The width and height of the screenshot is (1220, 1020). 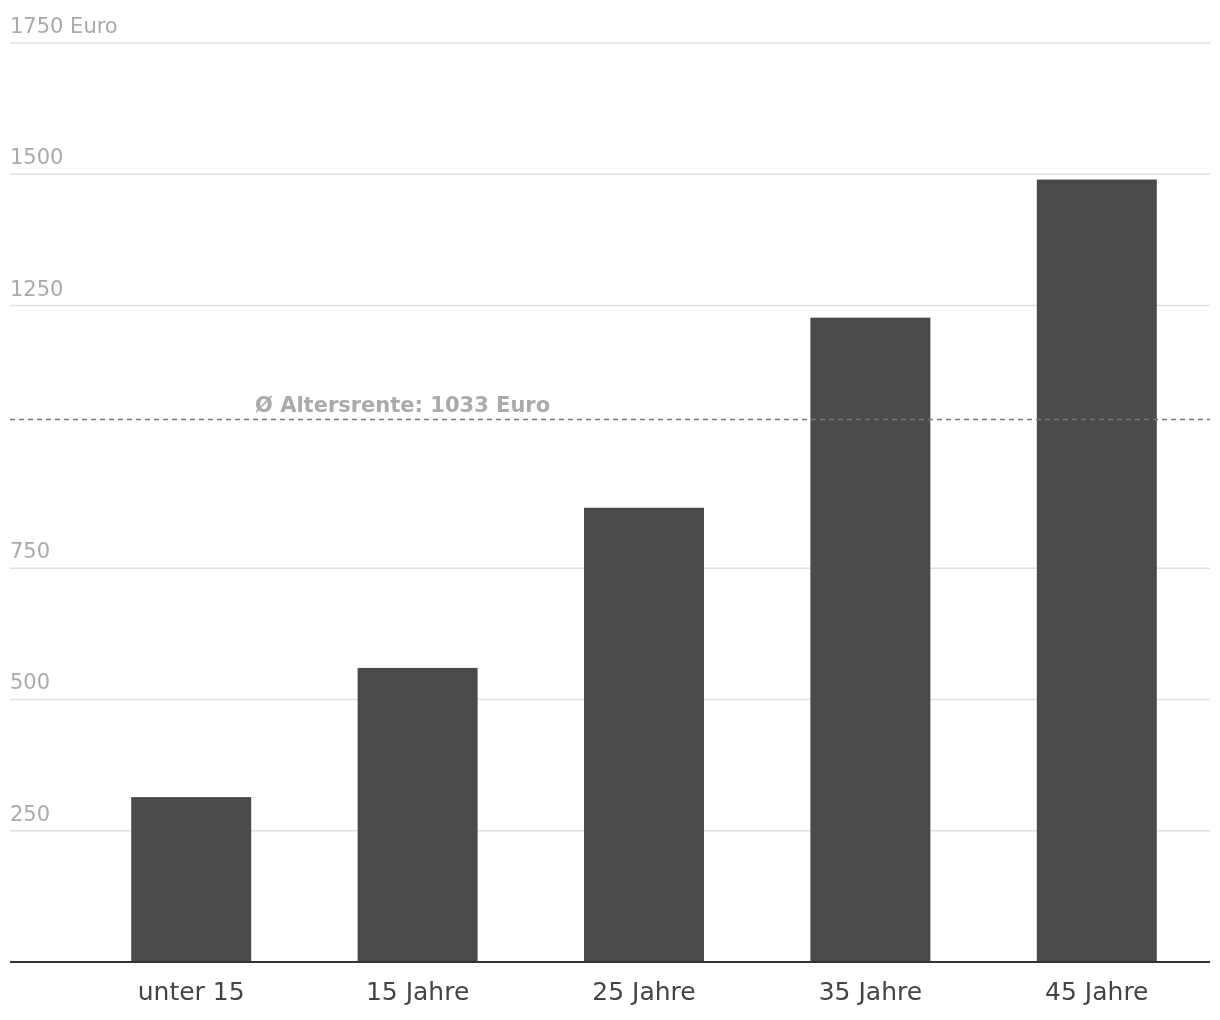 I want to click on ref-line-label: Ø Altersrente: 1033 Euro, so click(x=403, y=404).